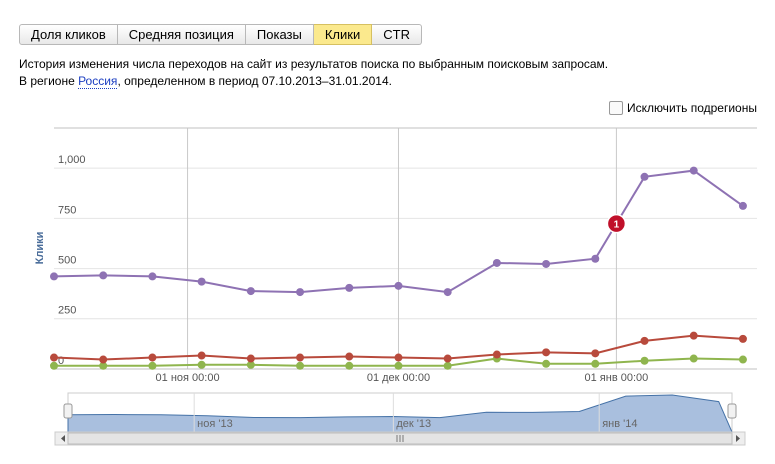 This screenshot has width=775, height=464. What do you see at coordinates (215, 424) in the screenshot?
I see `navigator-label: ноя '13` at bounding box center [215, 424].